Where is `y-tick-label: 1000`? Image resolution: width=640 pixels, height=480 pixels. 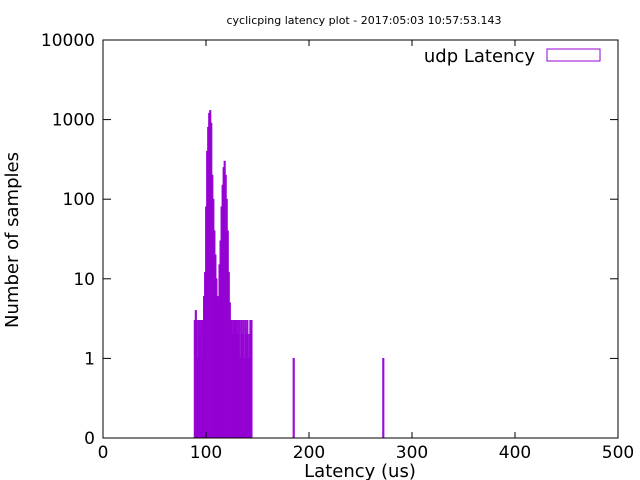
y-tick-label: 1000 is located at coordinates (73, 121).